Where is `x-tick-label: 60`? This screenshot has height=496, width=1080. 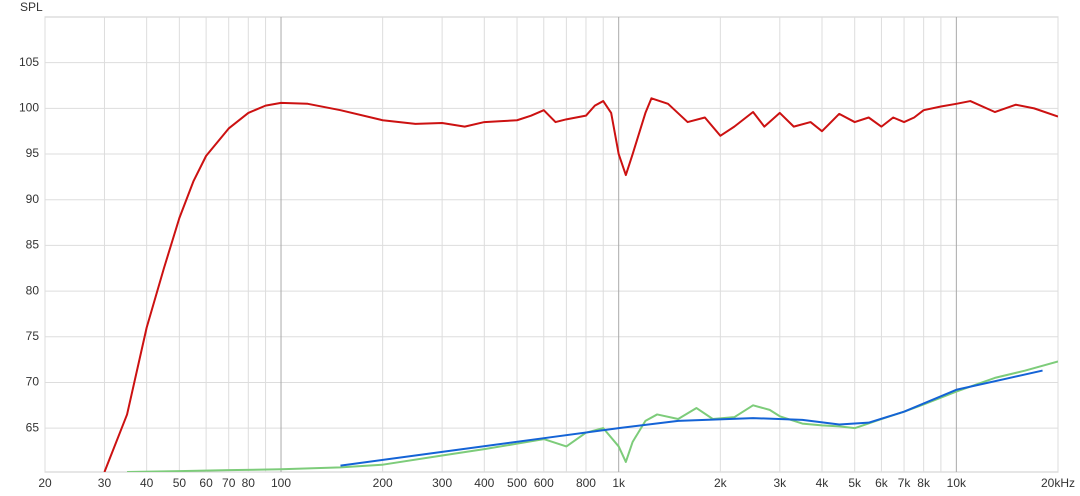 x-tick-label: 60 is located at coordinates (206, 483).